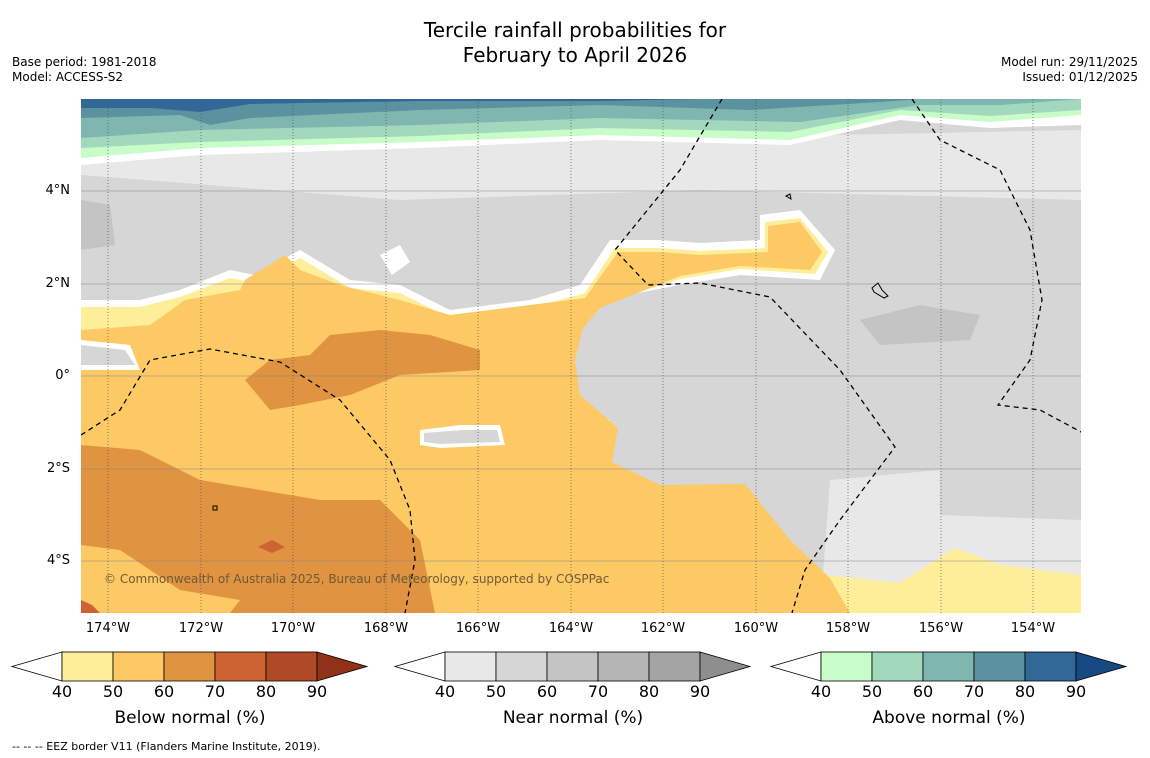  Describe the element at coordinates (190, 718) in the screenshot. I see `colorbar-title-below: Below normal (%)` at that location.